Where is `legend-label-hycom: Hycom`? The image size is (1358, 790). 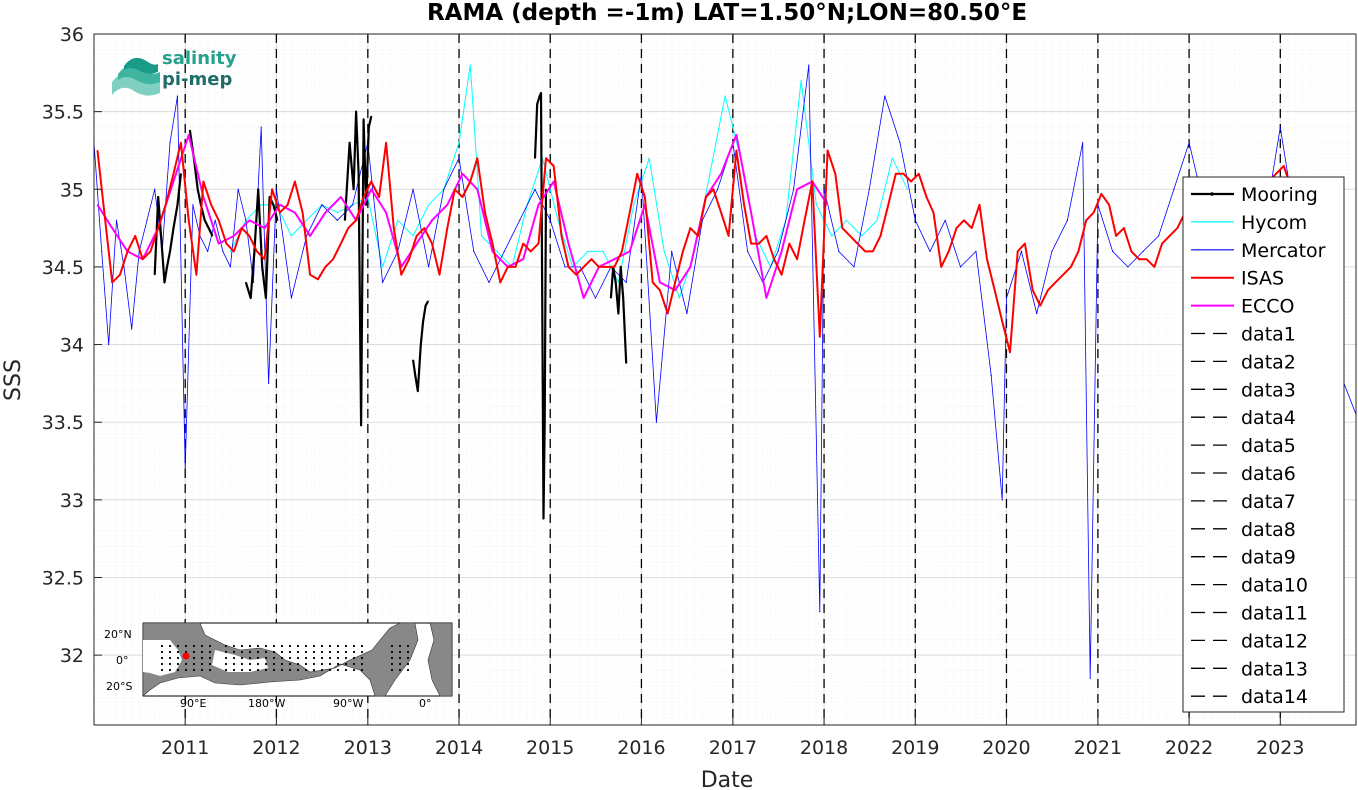
legend-label-hycom: Hycom is located at coordinates (1274, 223).